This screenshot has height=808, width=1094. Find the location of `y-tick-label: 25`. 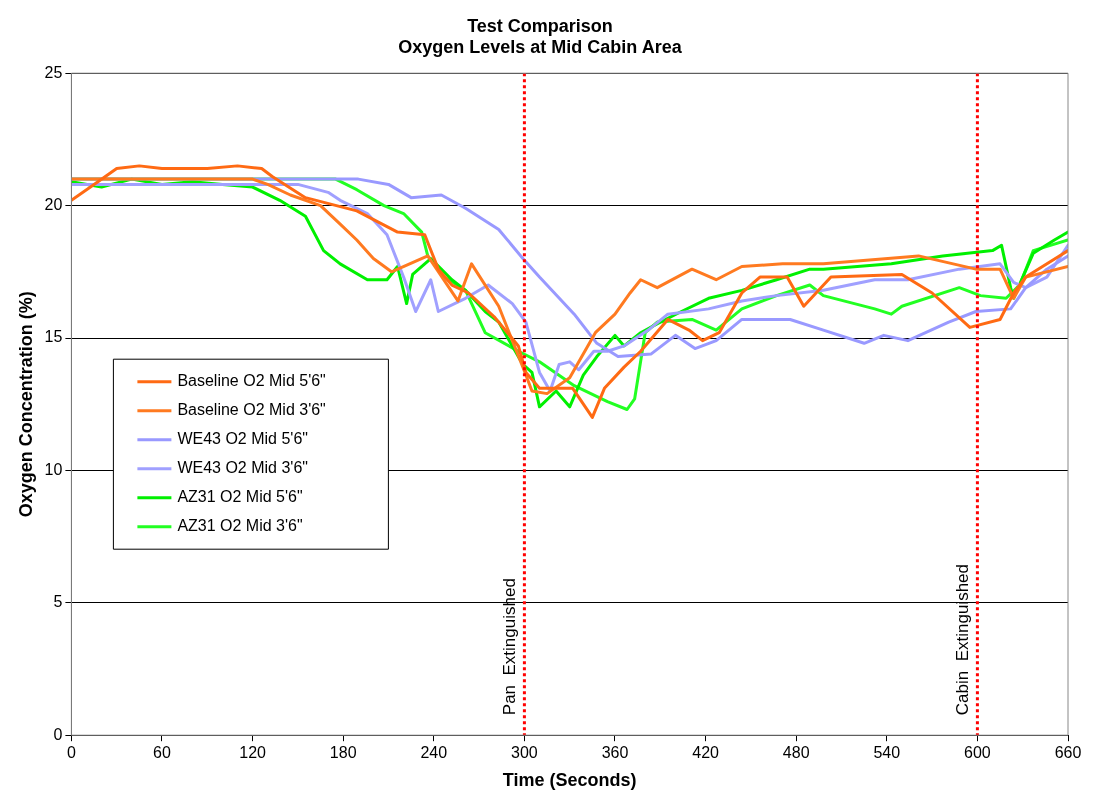

y-tick-label: 25 is located at coordinates (53, 72).